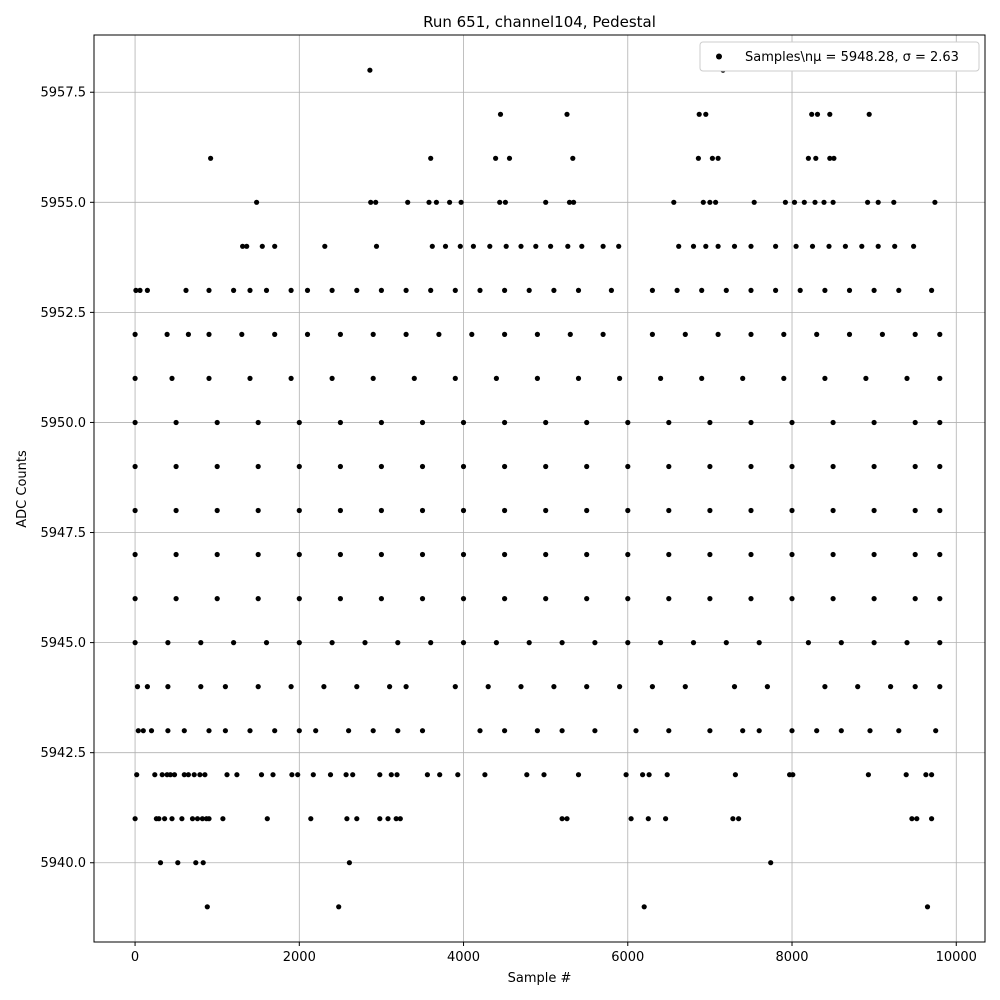 This screenshot has width=1000, height=1000. I want to click on y-axis-label: ADC Counts, so click(22, 489).